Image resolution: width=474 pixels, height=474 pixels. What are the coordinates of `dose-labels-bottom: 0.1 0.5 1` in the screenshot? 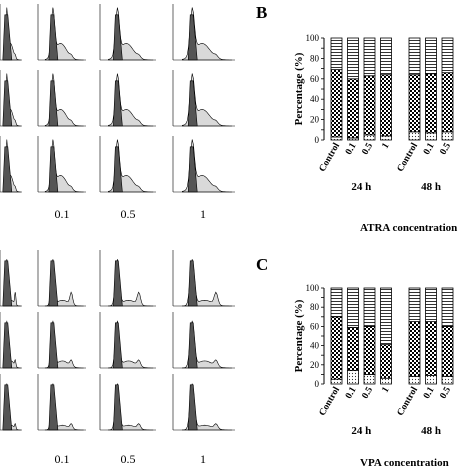 It's located at (131, 459).